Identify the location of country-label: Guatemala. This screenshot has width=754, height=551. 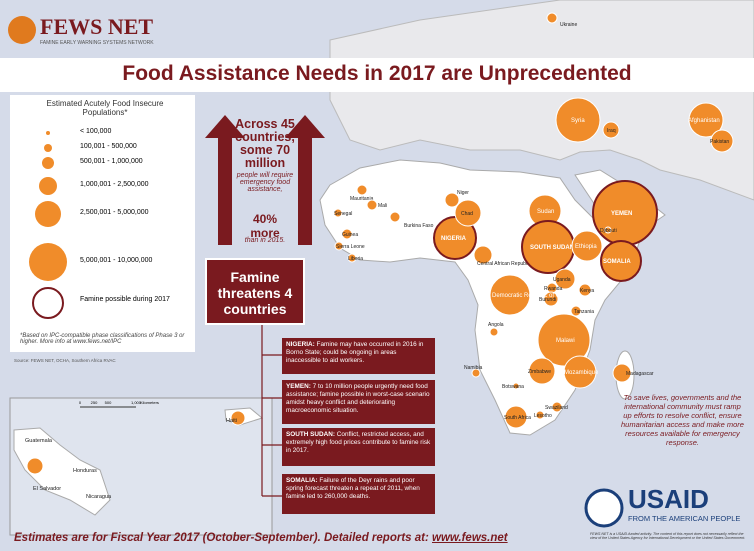
(39, 441).